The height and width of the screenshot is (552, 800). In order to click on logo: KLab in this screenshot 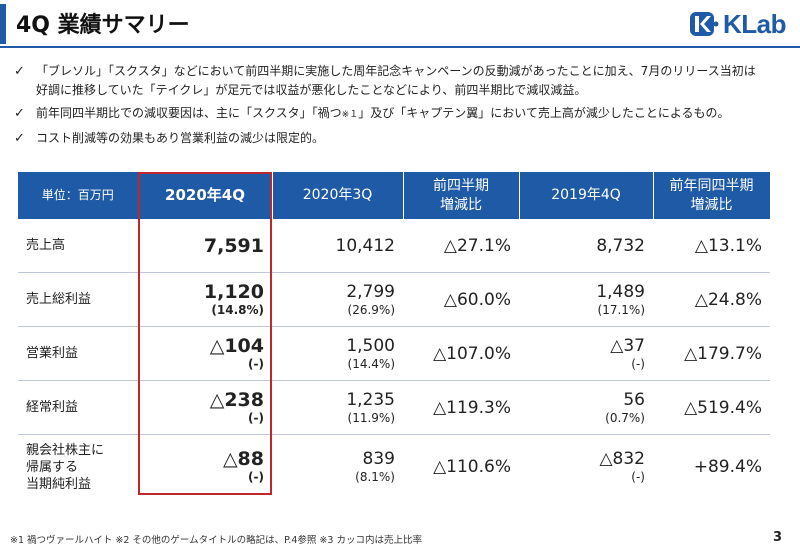, I will do `click(738, 24)`.